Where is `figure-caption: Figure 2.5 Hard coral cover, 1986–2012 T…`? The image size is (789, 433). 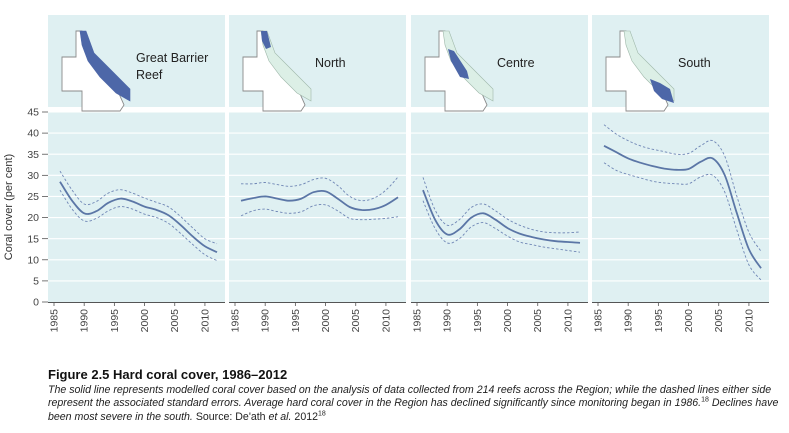 figure-caption: Figure 2.5 Hard coral cover, 1986–2012 T… is located at coordinates (415, 395).